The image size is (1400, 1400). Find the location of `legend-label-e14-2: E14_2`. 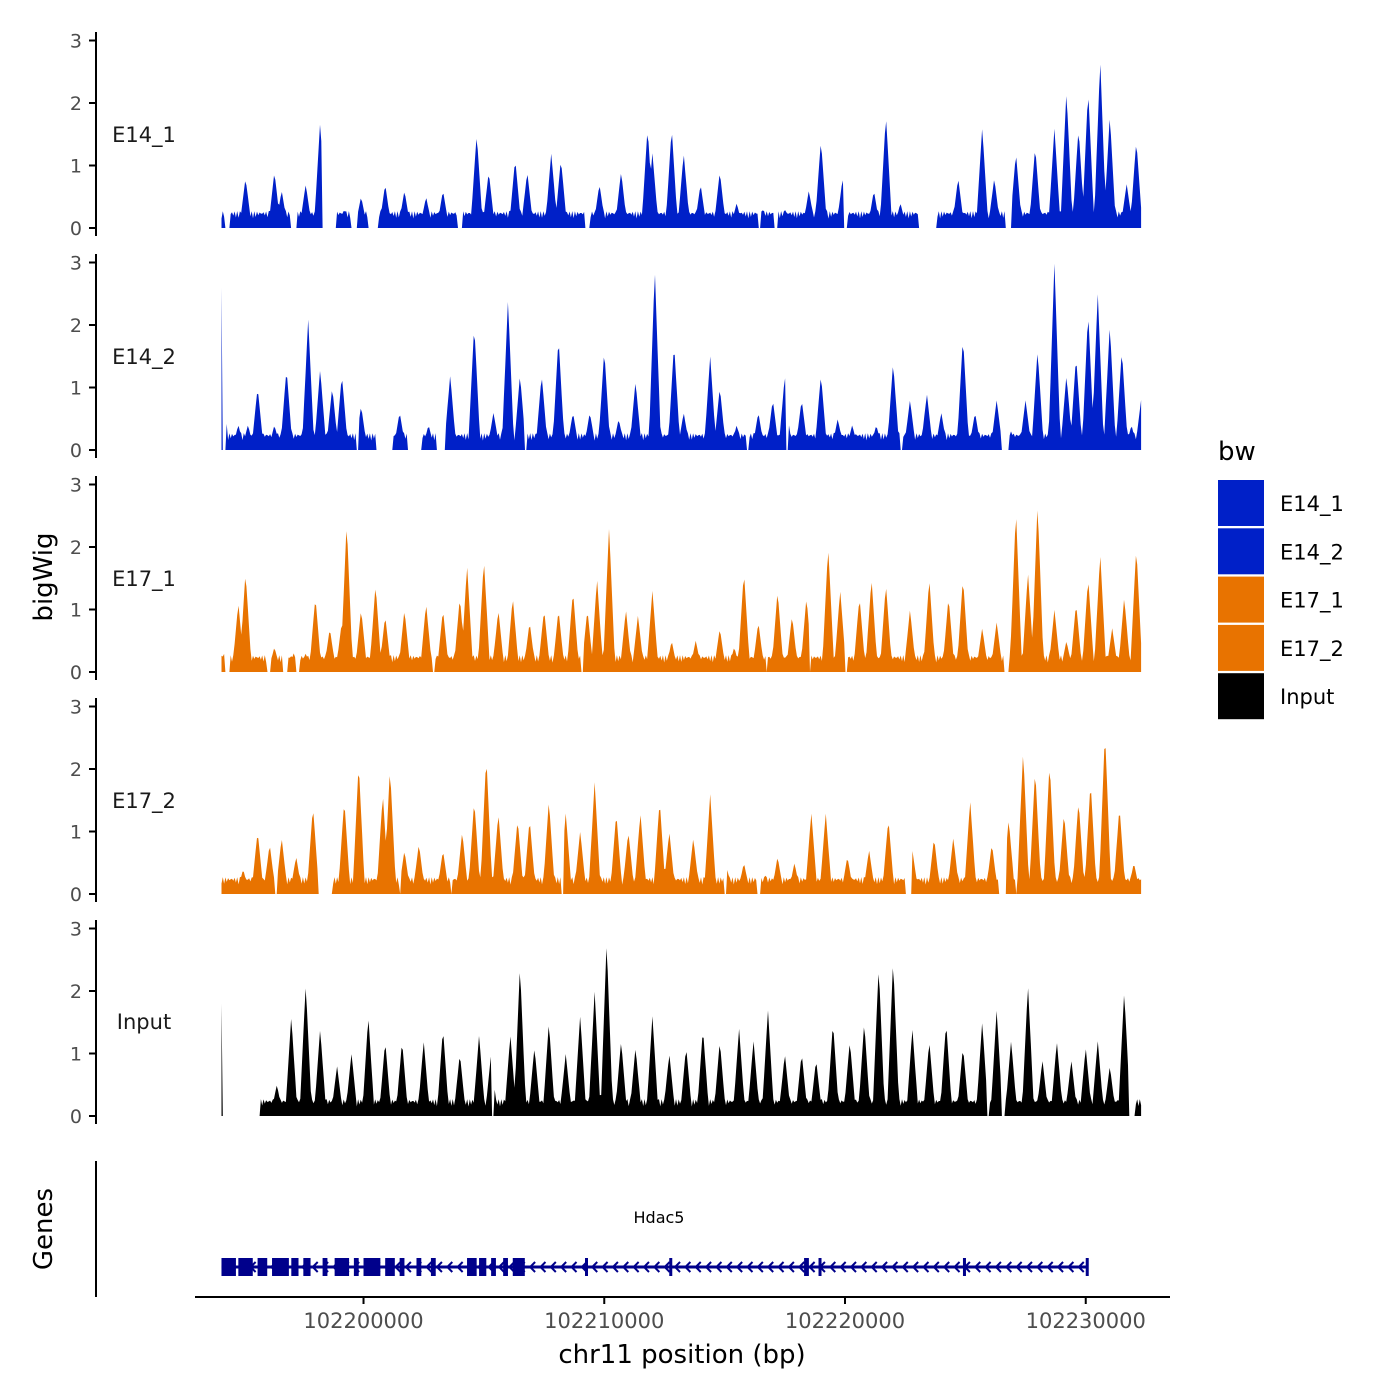

legend-label-e14-2: E14_2 is located at coordinates (1312, 552).